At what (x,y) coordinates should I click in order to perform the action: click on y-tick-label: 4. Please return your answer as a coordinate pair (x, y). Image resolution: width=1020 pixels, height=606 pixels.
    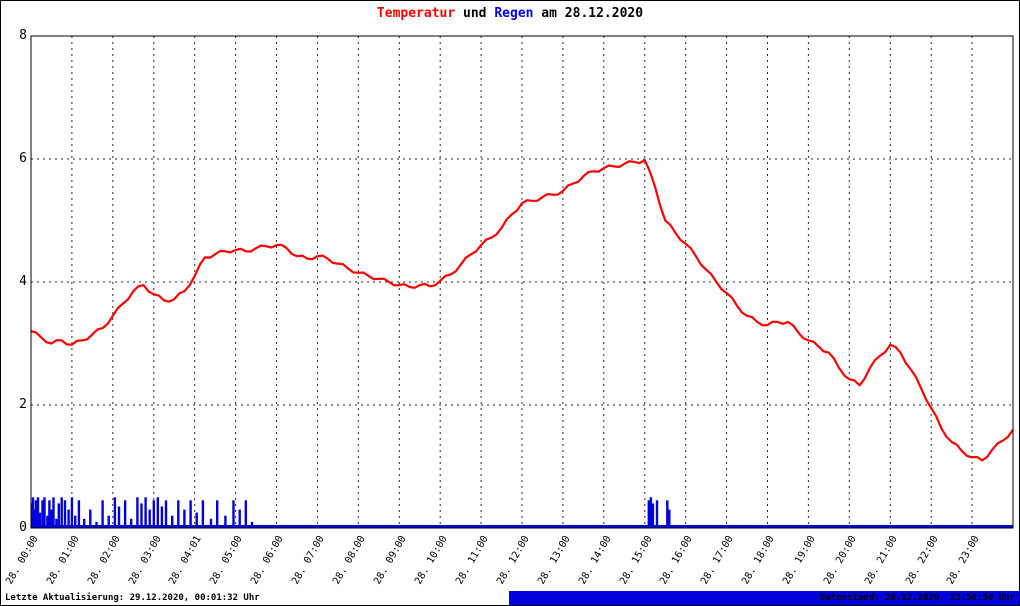
    Looking at the image, I should click on (23, 281).